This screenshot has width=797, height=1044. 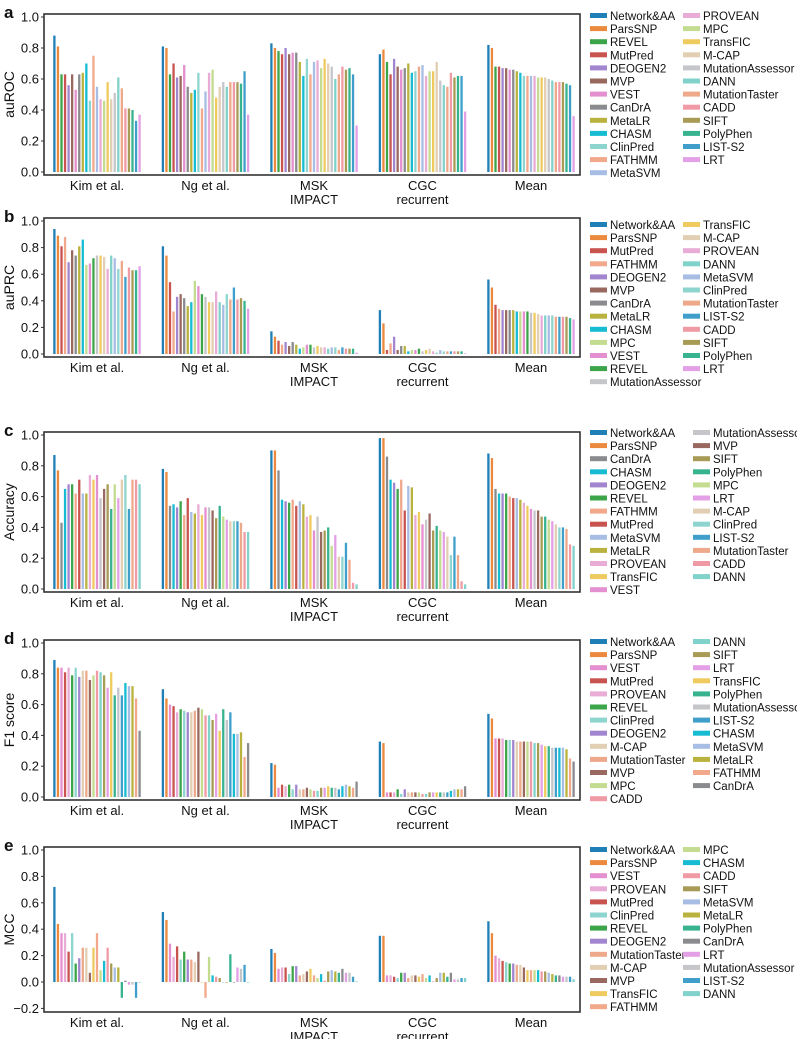 I want to click on y-tick-label: 0.0, so click(x=30, y=589).